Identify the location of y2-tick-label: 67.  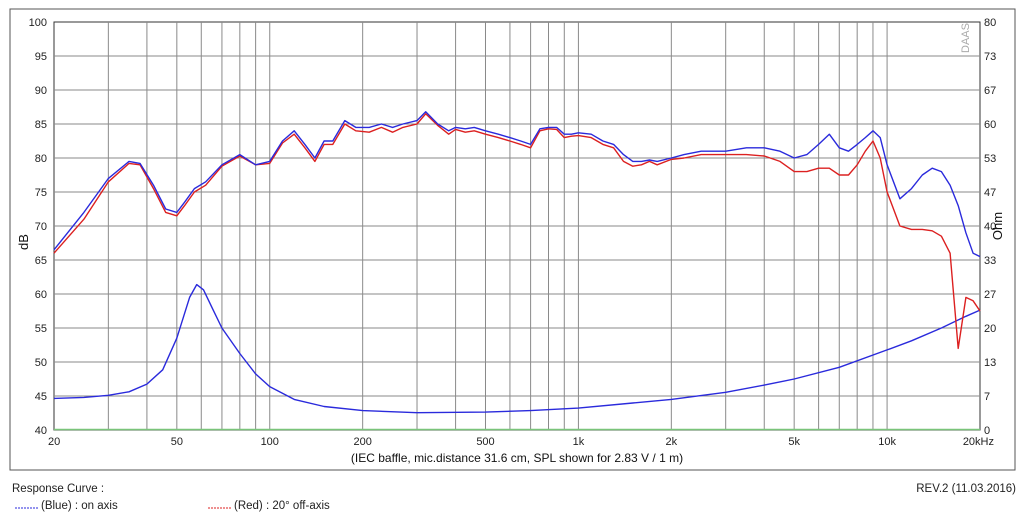
(990, 91).